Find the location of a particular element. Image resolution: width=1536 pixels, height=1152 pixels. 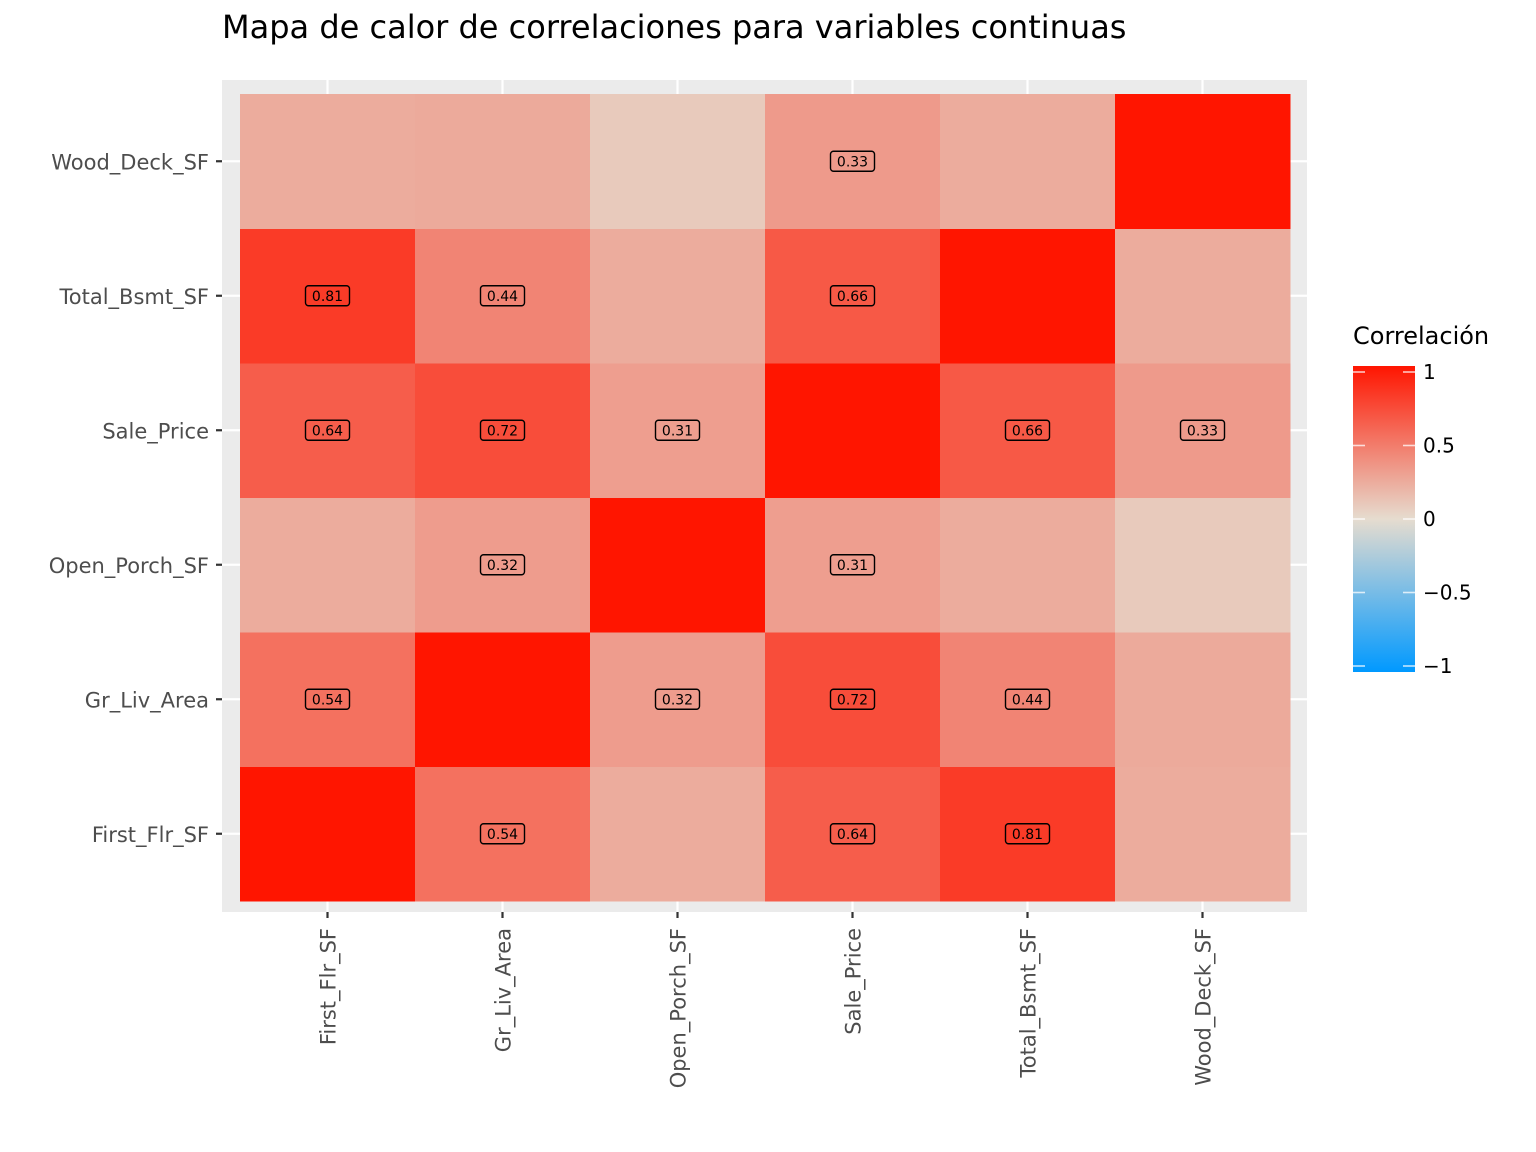

legend-tick-label: 0.5 is located at coordinates (1439, 446).